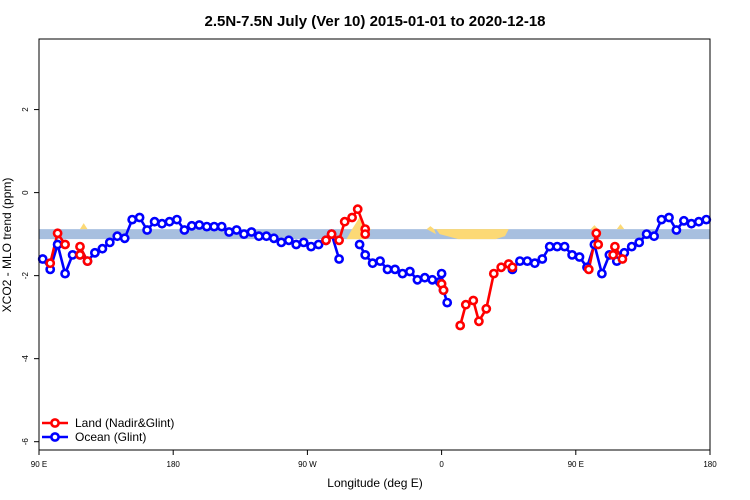  Describe the element at coordinates (441, 464) in the screenshot. I see `x-tick-label: 0` at that location.